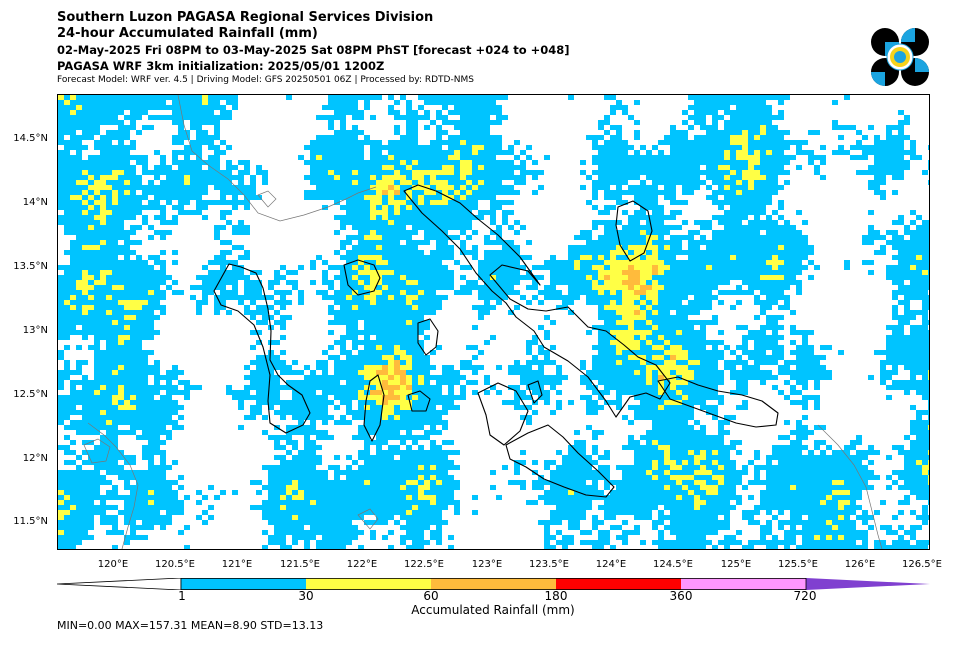 This screenshot has height=645, width=955. What do you see at coordinates (30, 266) in the screenshot?
I see `lat-tick-label: 13.5°N` at bounding box center [30, 266].